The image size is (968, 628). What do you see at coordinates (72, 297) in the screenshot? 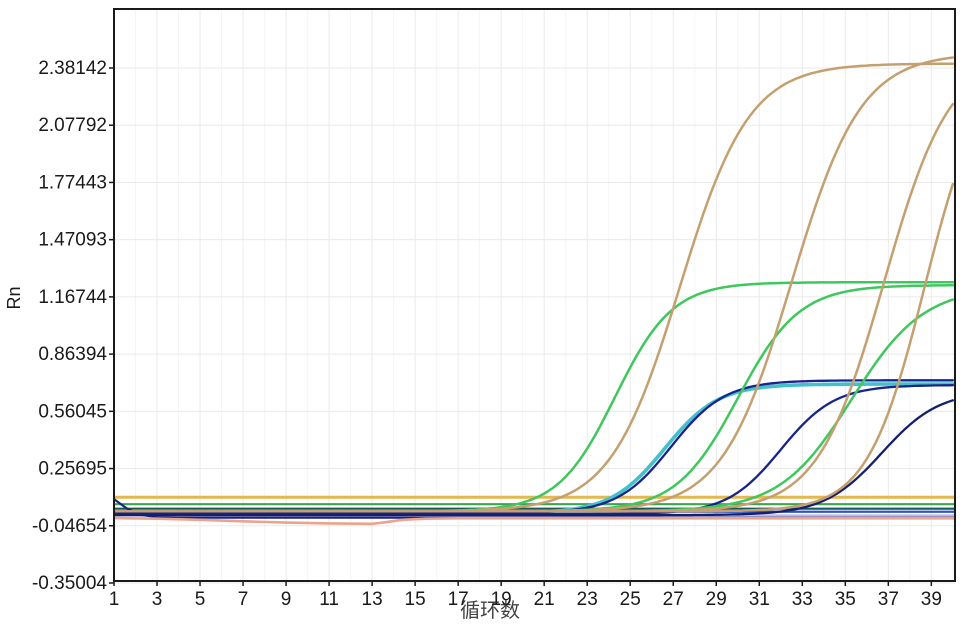
I see `y-tick-label: 1.16744` at bounding box center [72, 297].